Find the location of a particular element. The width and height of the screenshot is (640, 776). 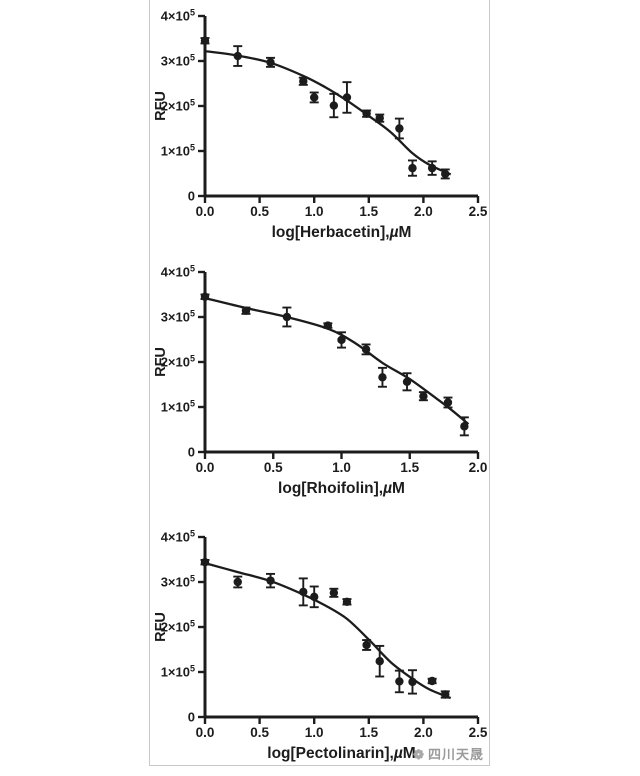

x-axis-title: log[Rhoifolin],µM is located at coordinates (341, 488).